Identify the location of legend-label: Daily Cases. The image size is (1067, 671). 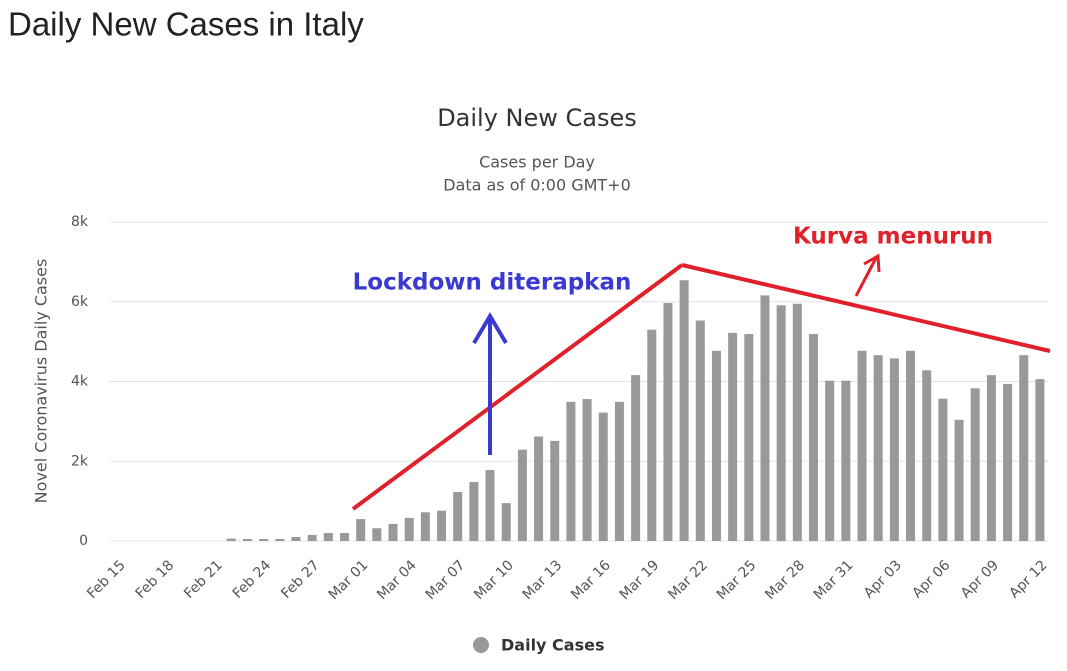
(552, 645).